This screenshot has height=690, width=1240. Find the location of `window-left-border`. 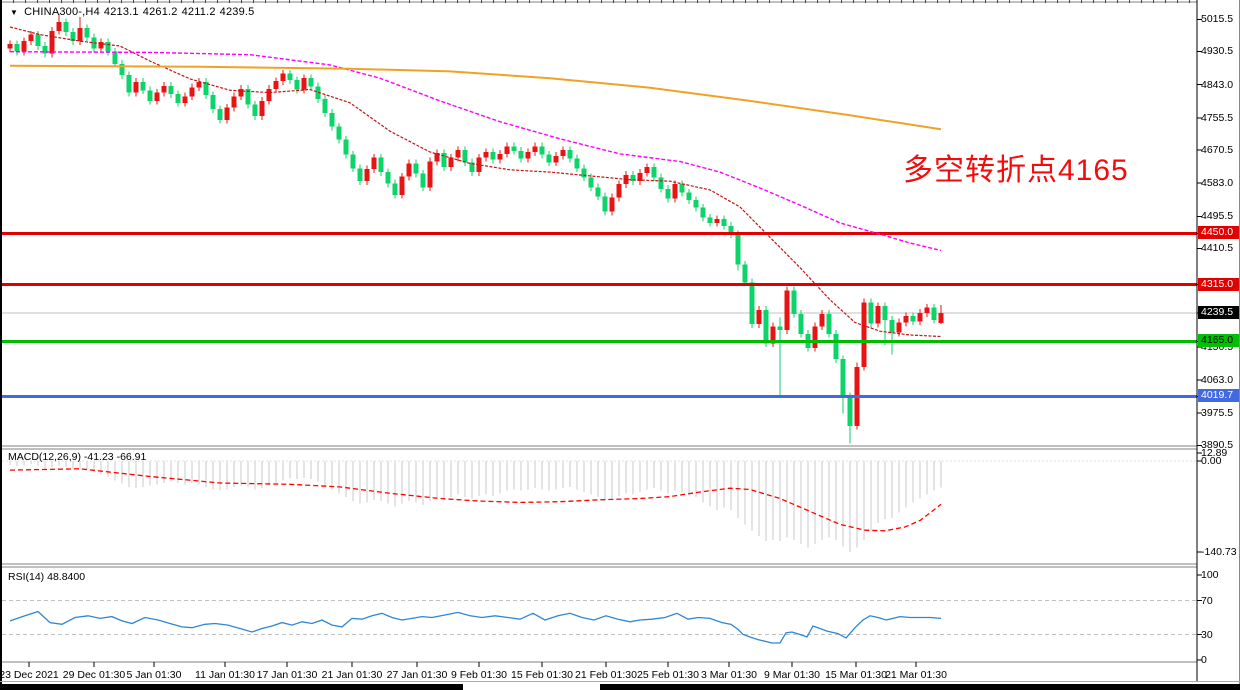

window-left-border is located at coordinates (1, 342).